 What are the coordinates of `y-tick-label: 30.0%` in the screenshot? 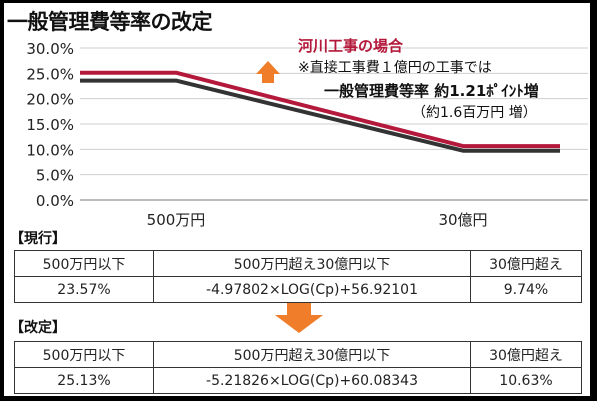 It's located at (50, 49).